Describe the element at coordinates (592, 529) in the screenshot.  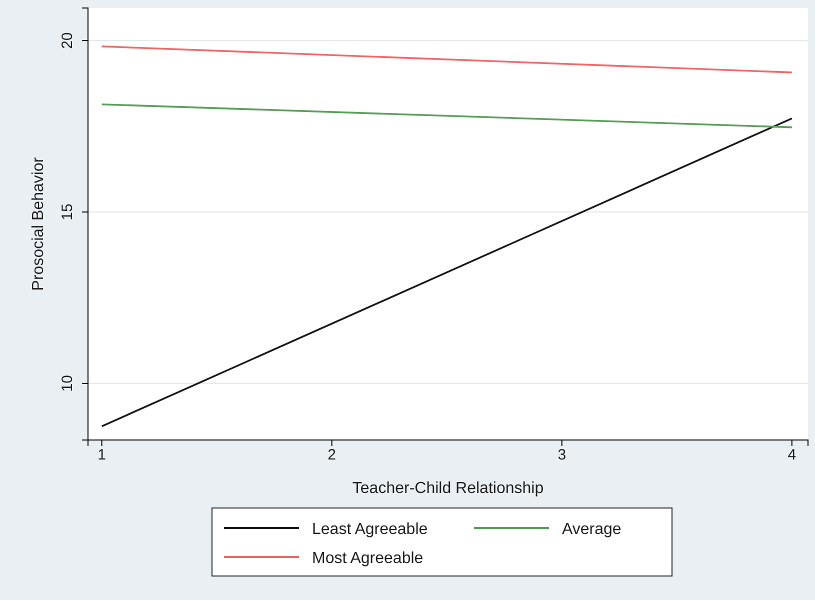
I see `legend-label: Average` at that location.